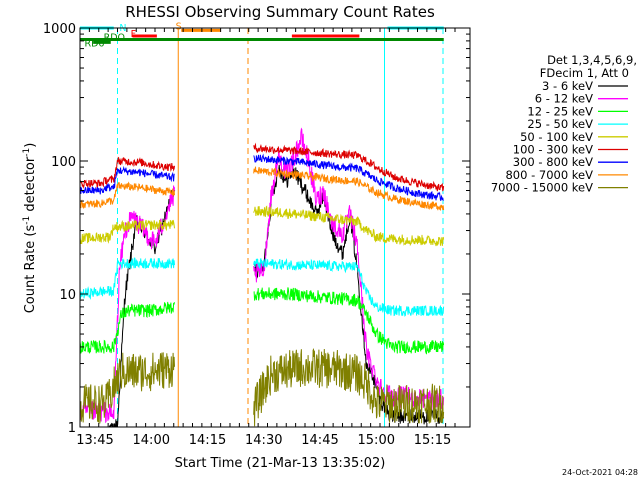 This screenshot has height=480, width=640. I want to click on y-tick-label-100: 100, so click(63, 162).